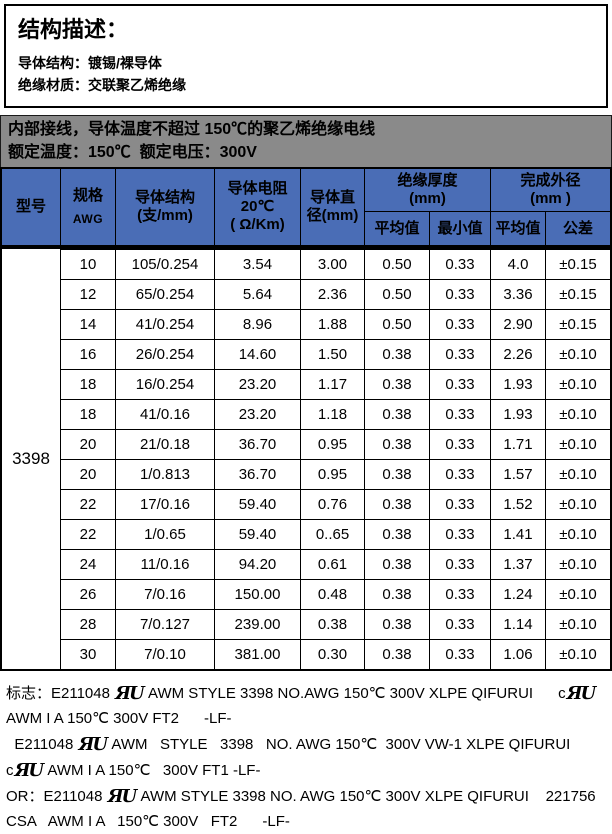  I want to click on cell-conductor-structure: 65/0.254, so click(164, 294).